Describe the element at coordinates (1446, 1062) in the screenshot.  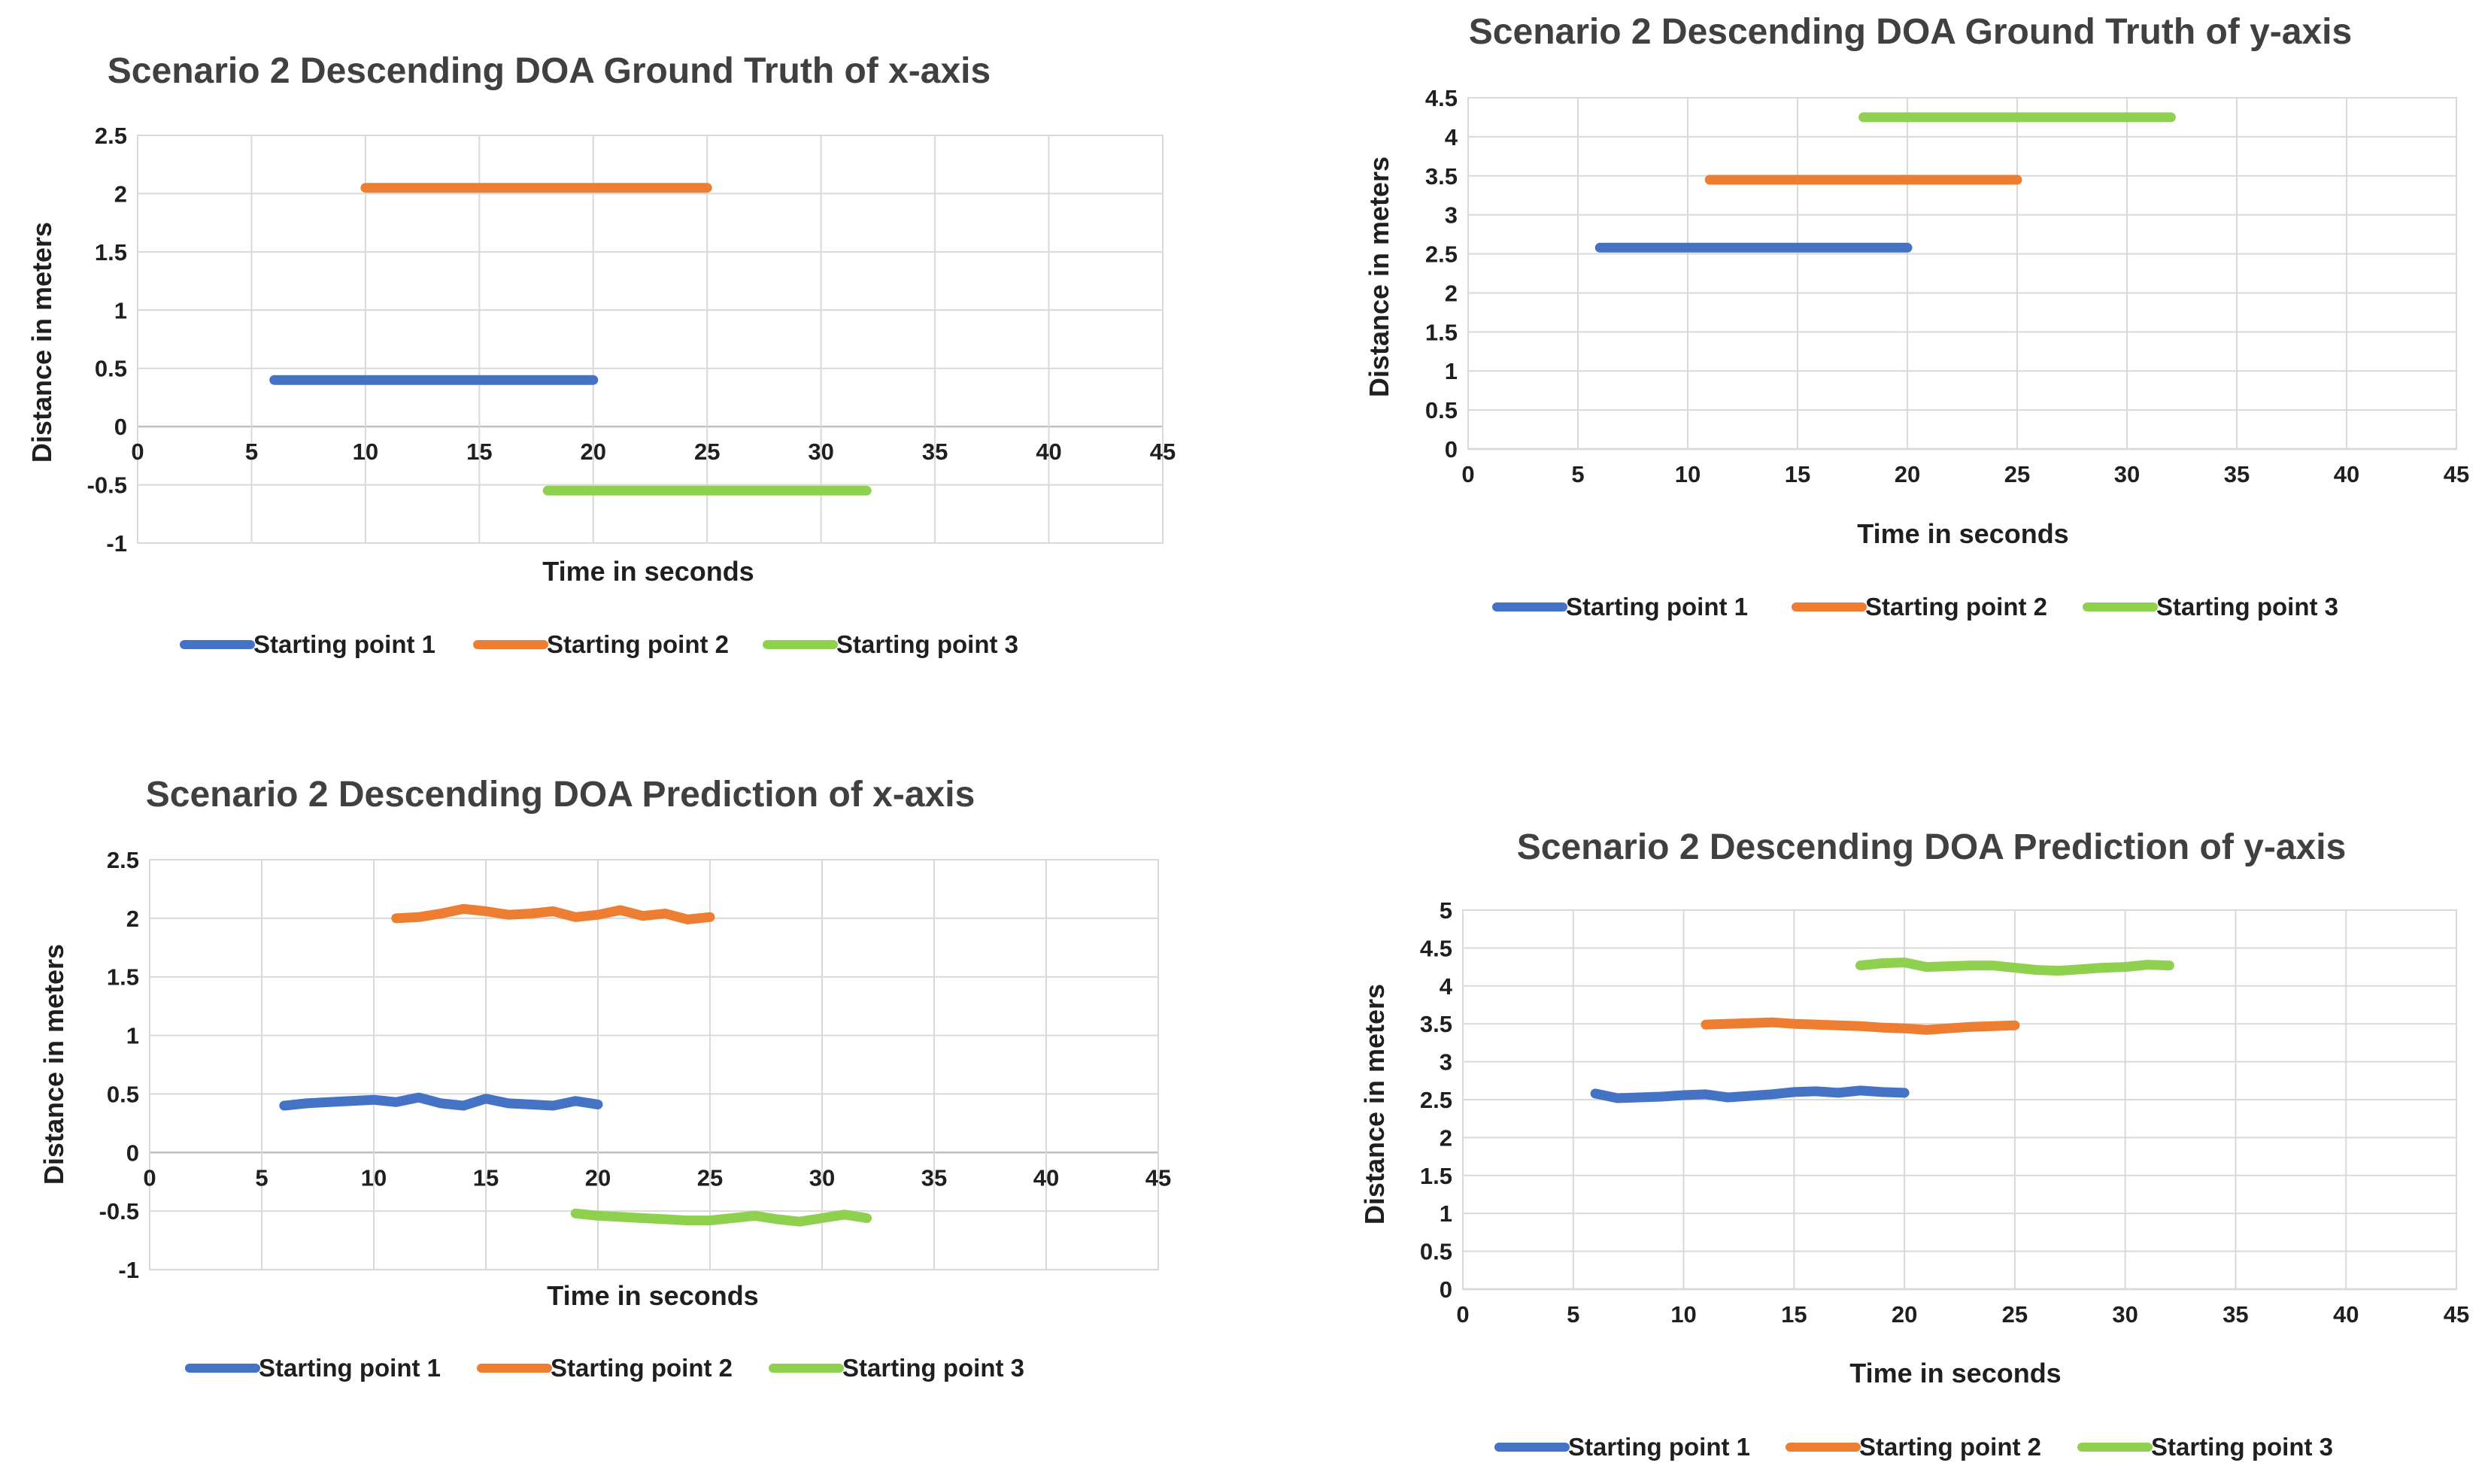
I see `y-tick-label: 3` at that location.